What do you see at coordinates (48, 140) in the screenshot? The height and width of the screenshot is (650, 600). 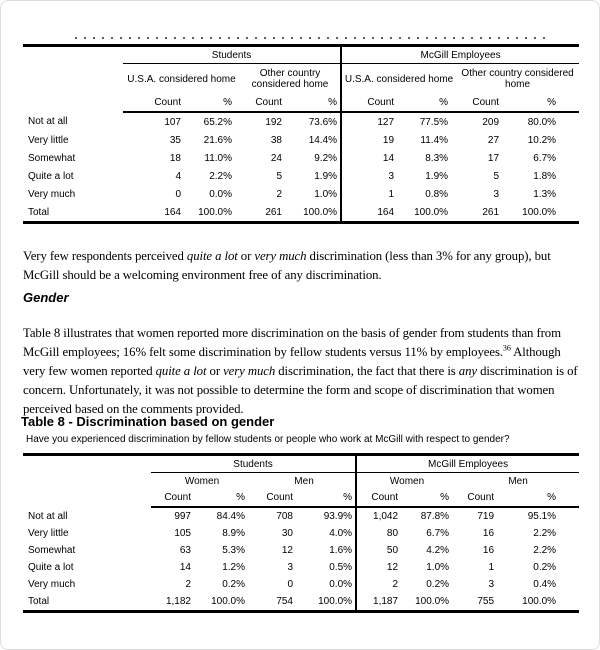 I see `row-label: Very little` at bounding box center [48, 140].